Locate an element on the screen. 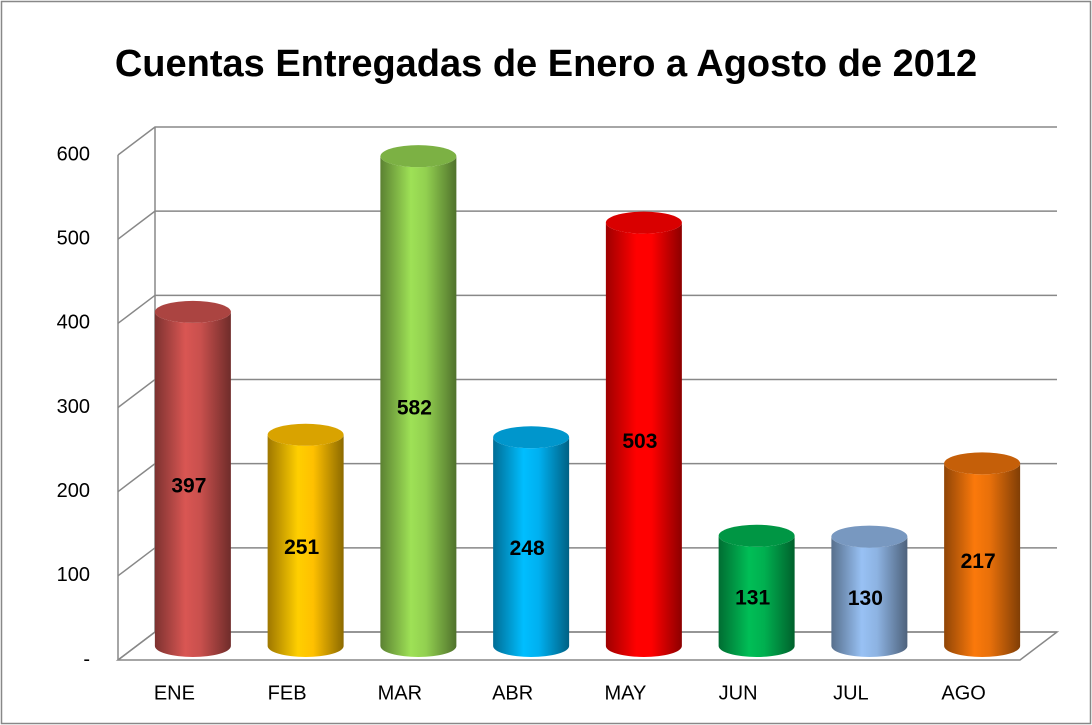 The width and height of the screenshot is (1092, 725). x-tick-label: JUN is located at coordinates (738, 693).